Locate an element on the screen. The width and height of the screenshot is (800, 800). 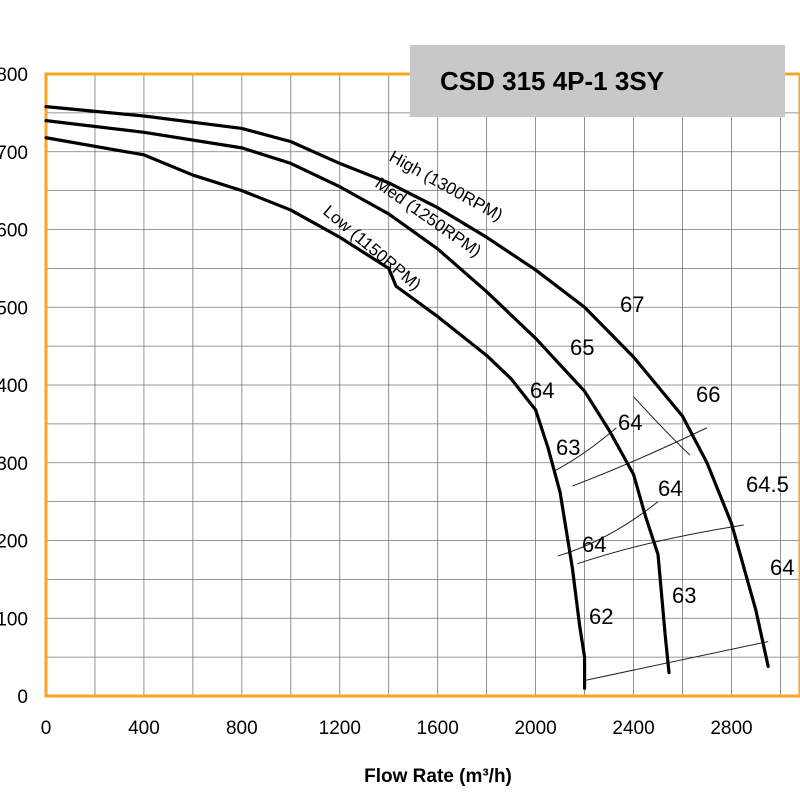
efficiency-label: 62 is located at coordinates (601, 616).